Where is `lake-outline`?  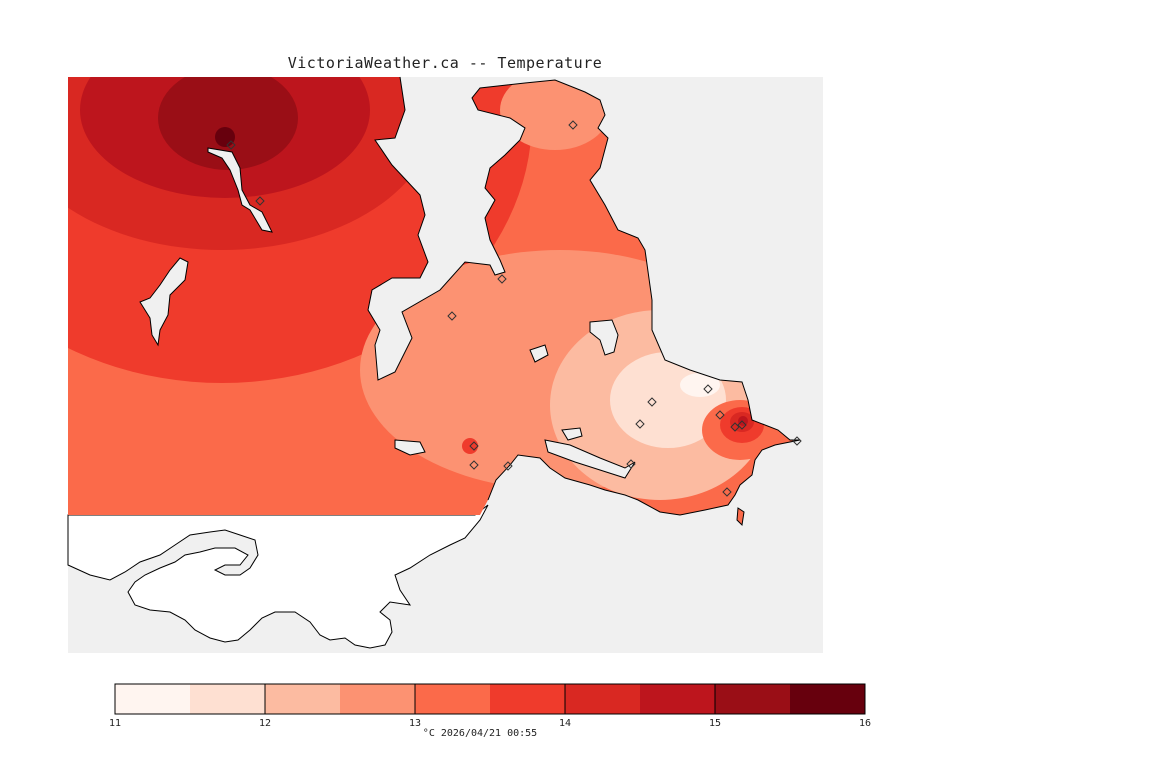 lake-outline is located at coordinates (164, 302).